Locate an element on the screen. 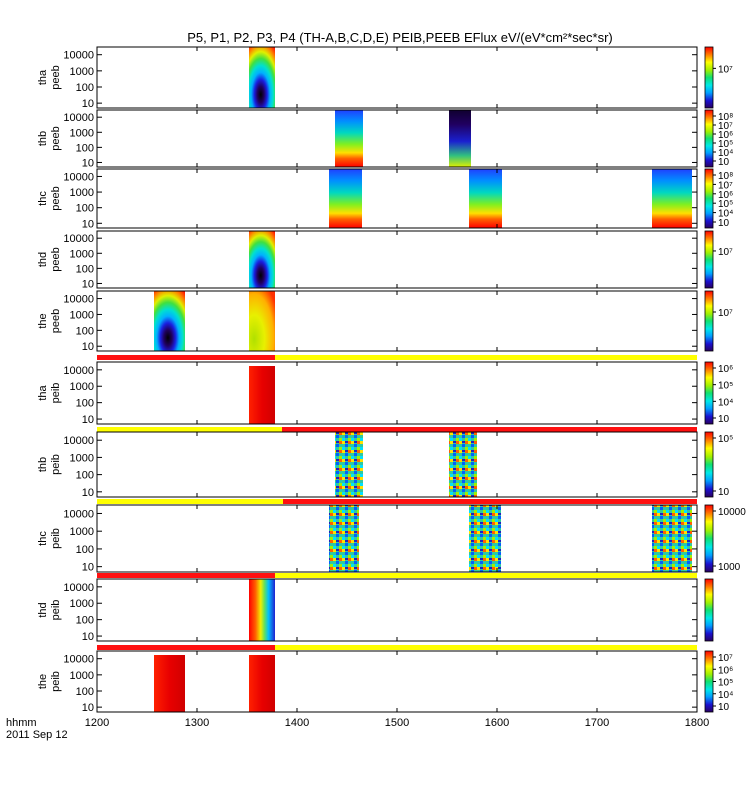 This screenshot has width=750, height=800. panel-6: 10 100 1000 10000 tha peib 10⁶ 10⁵ 10⁴ 10⁳ is located at coordinates (385, 390).